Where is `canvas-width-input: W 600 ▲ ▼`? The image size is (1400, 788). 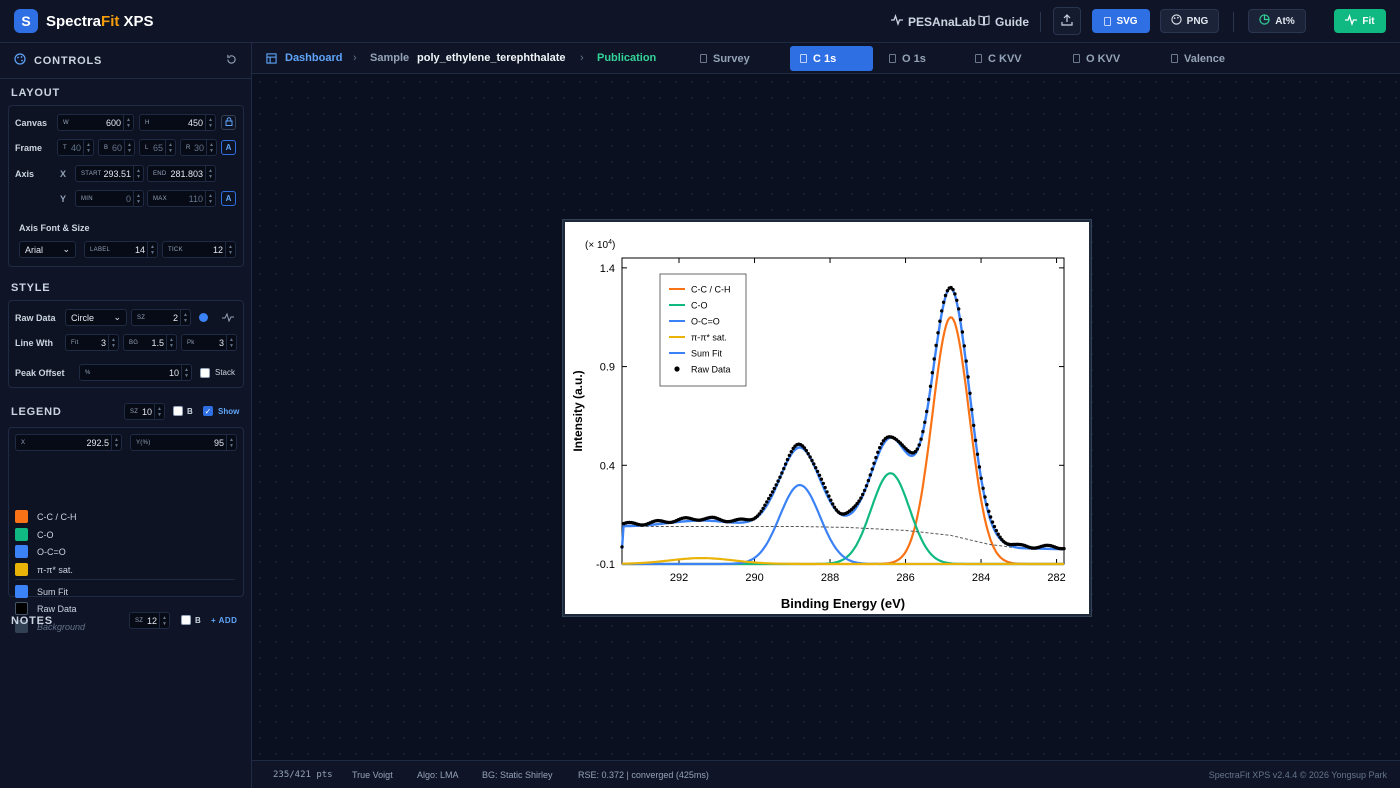
canvas-width-input: W 600 ▲ ▼ is located at coordinates (95, 122).